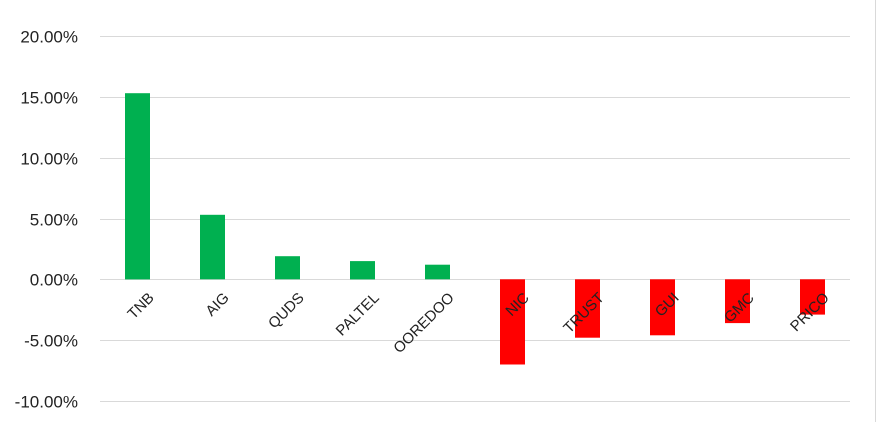 This screenshot has height=422, width=881. What do you see at coordinates (54, 280) in the screenshot?
I see `y-tick-label: 0.00%` at bounding box center [54, 280].